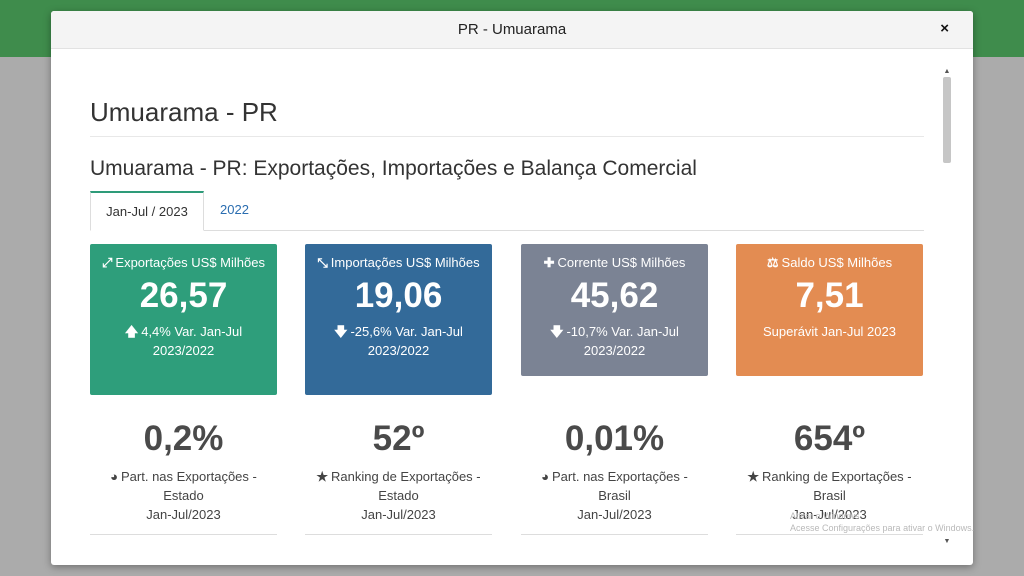 The height and width of the screenshot is (576, 1024). What do you see at coordinates (398, 341) in the screenshot?
I see `imports-variation: 🡇 -25,6% Var. Jan-Jul 2023/2022` at bounding box center [398, 341].